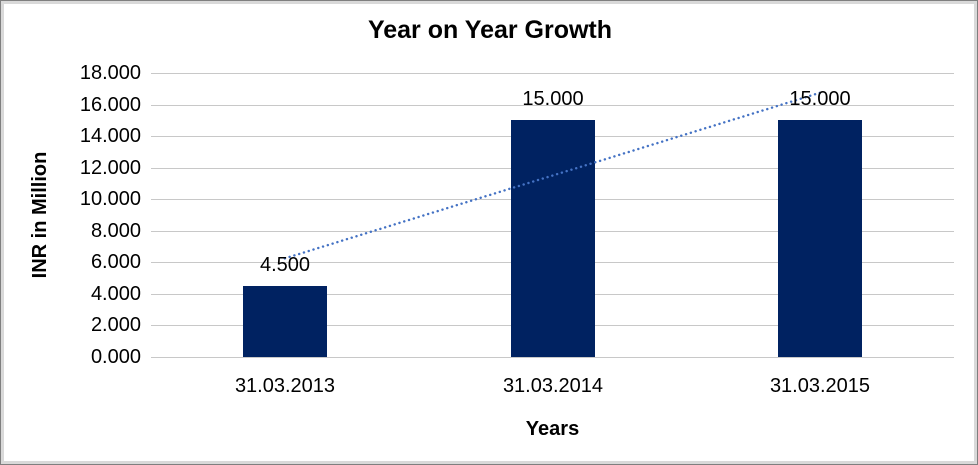 Image resolution: width=978 pixels, height=465 pixels. I want to click on y-tick-label: 12.000, so click(110, 168).